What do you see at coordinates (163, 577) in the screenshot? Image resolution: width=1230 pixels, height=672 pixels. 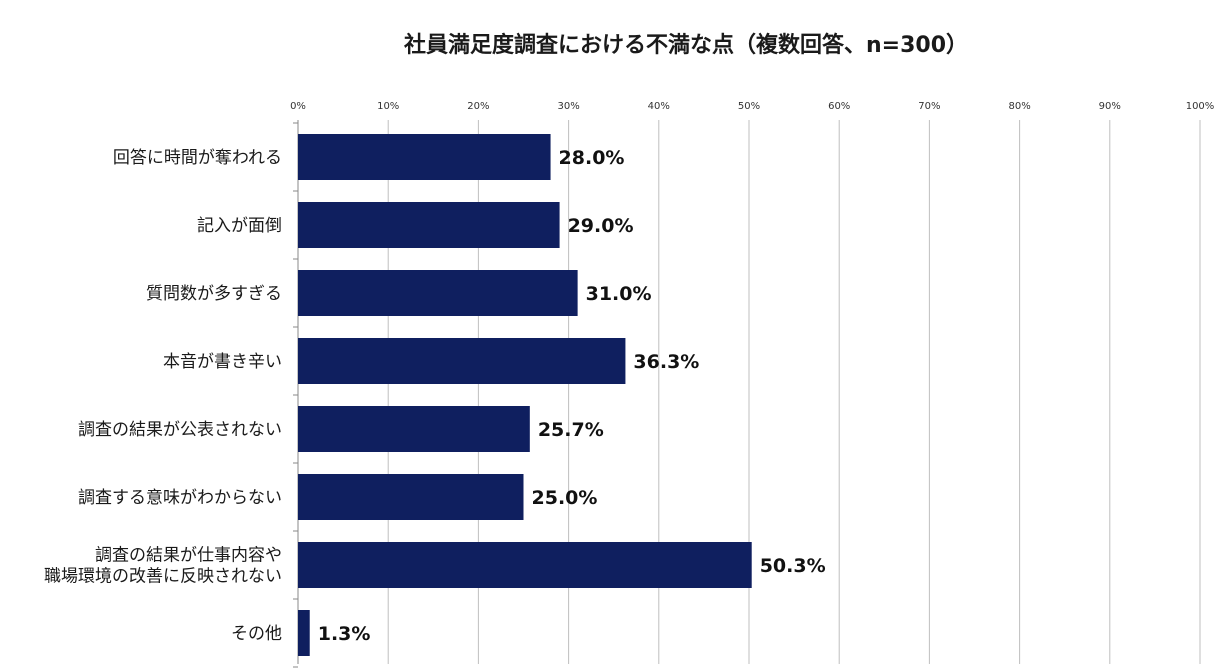 I see `category-label: 職場環境の改善に反映されない` at bounding box center [163, 577].